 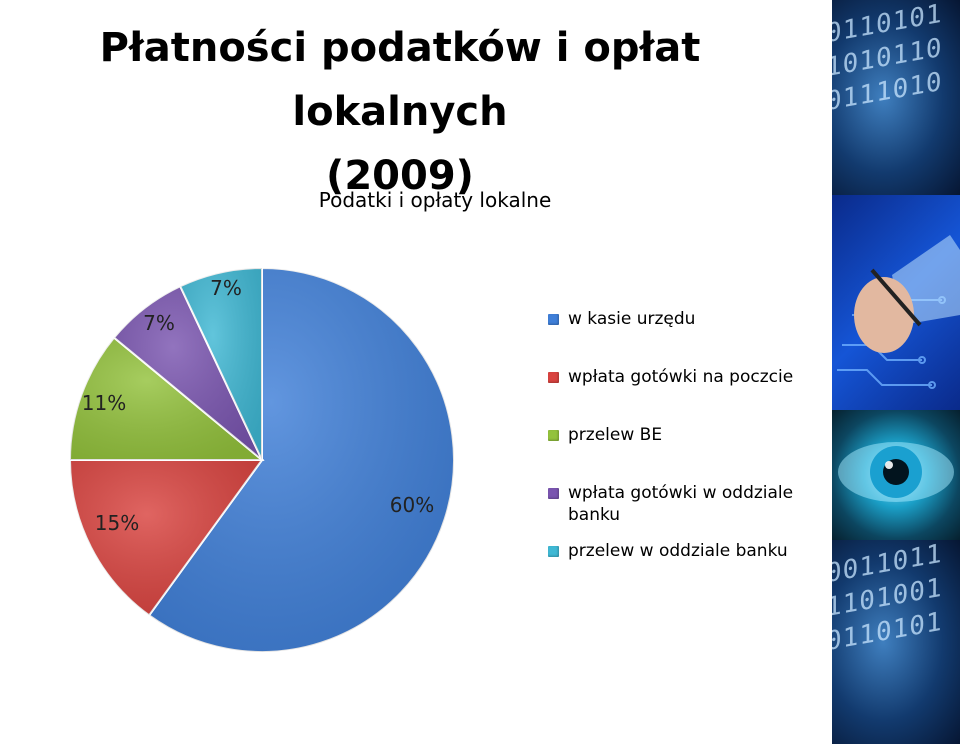 What do you see at coordinates (400, 176) in the screenshot?
I see `slide-title-line2: (2009)` at bounding box center [400, 176].